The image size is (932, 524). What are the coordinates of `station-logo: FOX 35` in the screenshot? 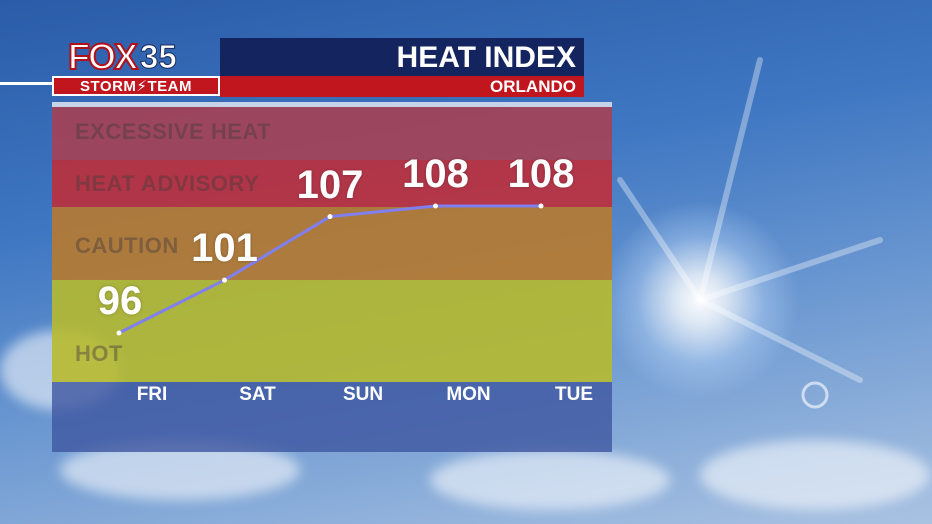 It's located at (142, 56).